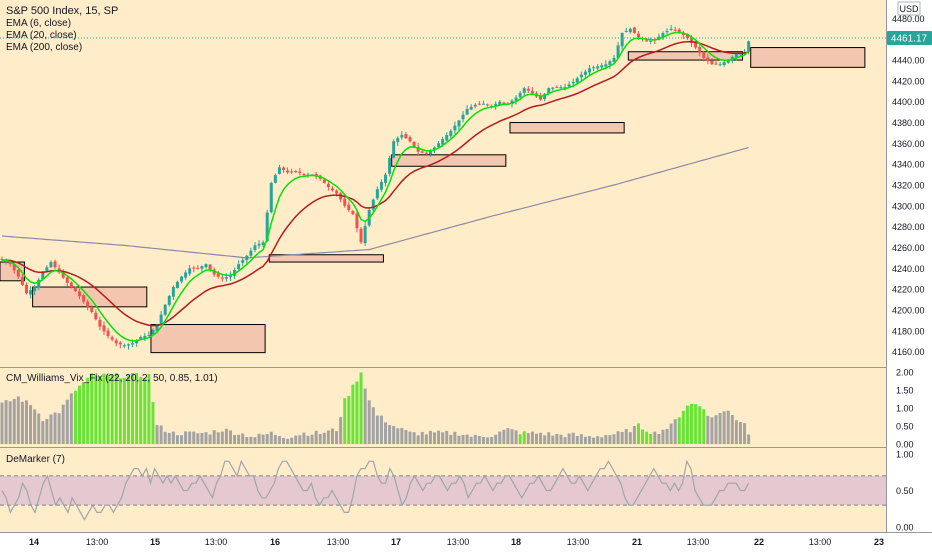 This screenshot has width=932, height=555. What do you see at coordinates (97, 542) in the screenshot?
I see `time-tick-label: 13:00` at bounding box center [97, 542].